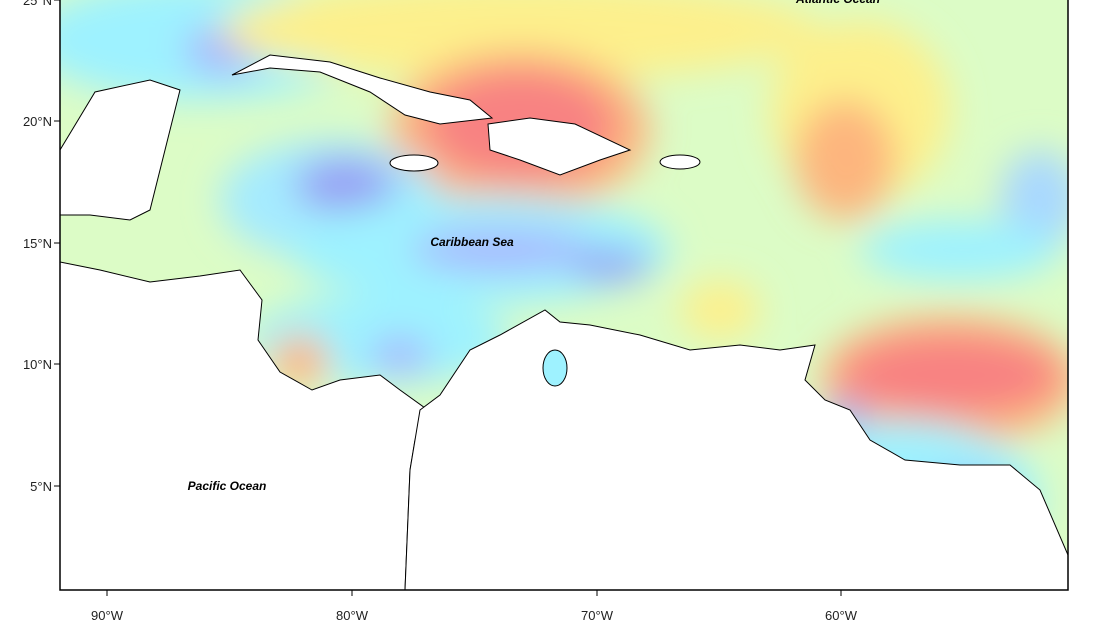  I want to click on lon-tick-label: 80°W, so click(352, 615).